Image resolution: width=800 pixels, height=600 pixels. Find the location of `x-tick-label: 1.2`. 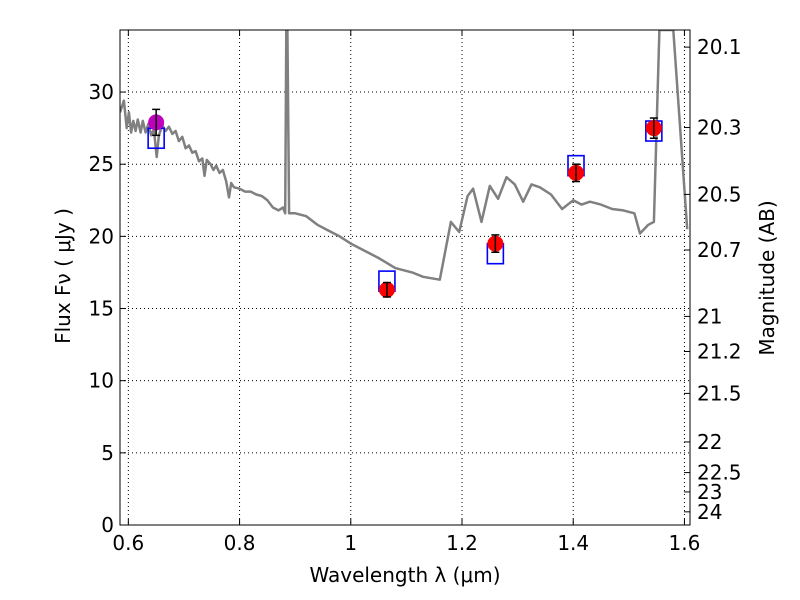

x-tick-label: 1.2 is located at coordinates (462, 543).